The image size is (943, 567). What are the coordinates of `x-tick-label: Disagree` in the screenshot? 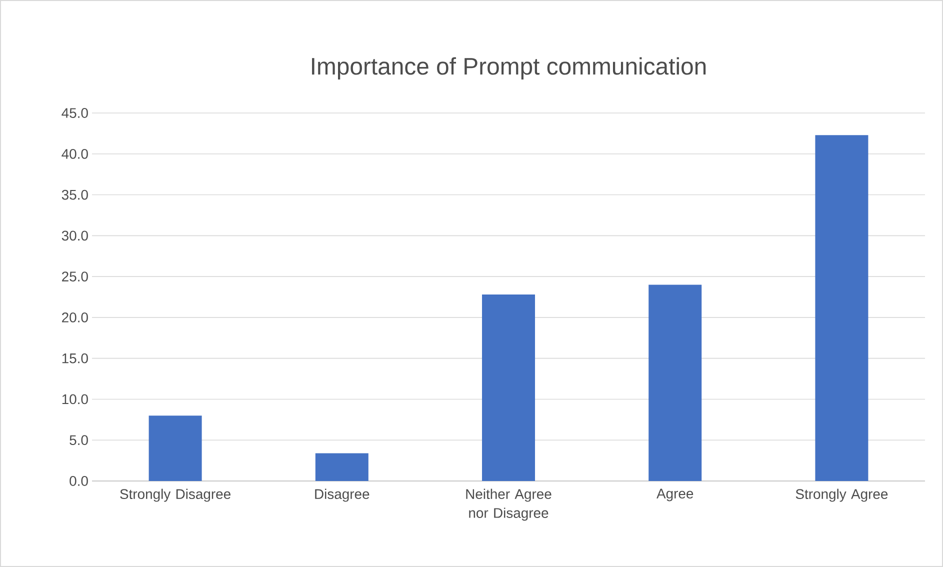 It's located at (342, 495).